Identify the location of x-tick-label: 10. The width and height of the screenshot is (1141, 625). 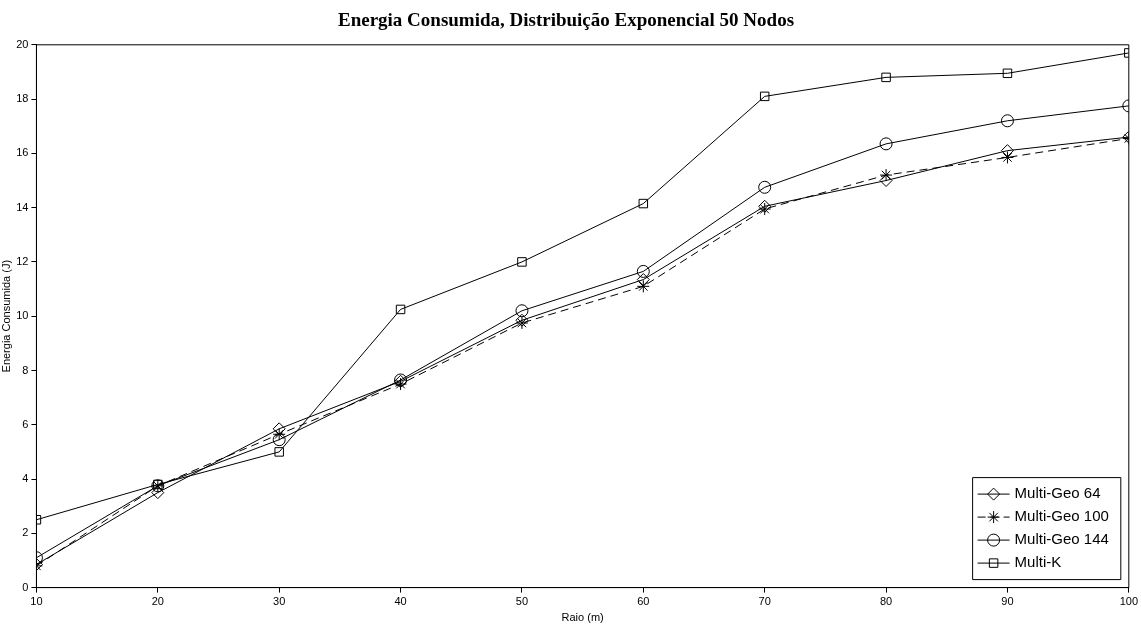
(36, 601).